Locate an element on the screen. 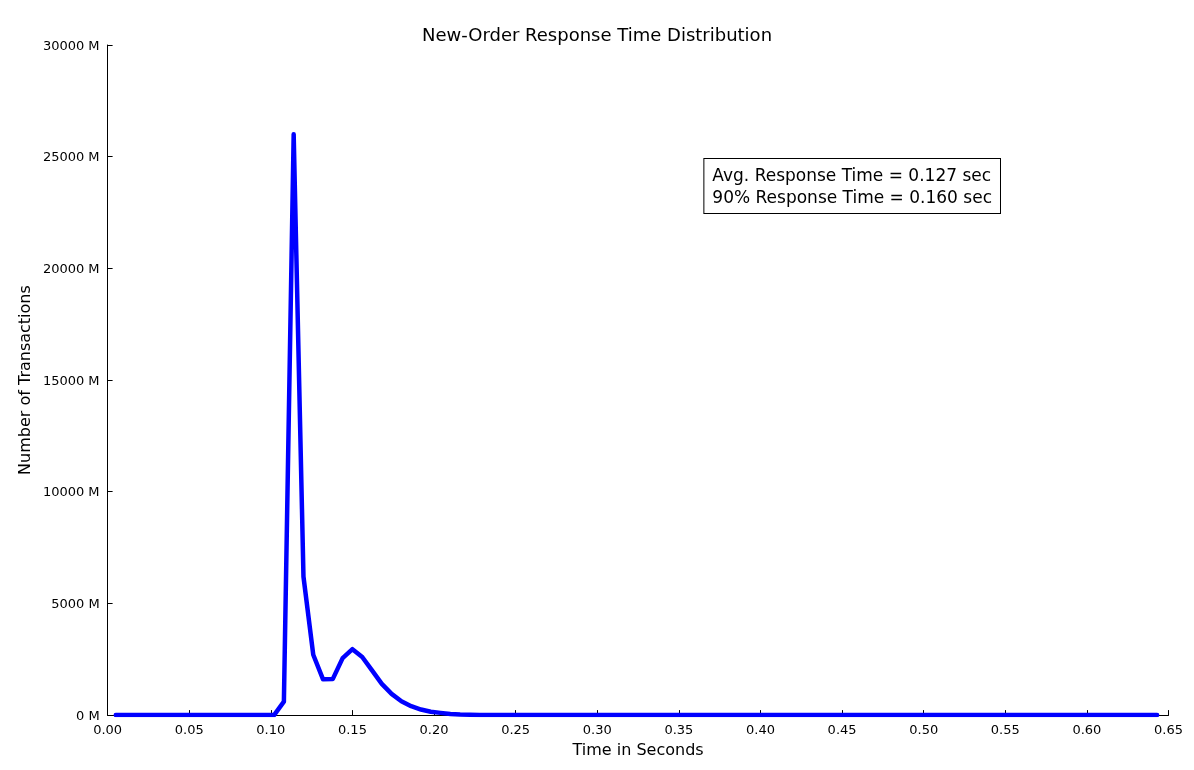 This screenshot has height=770, width=1194. x-tick-label: 0.50 is located at coordinates (924, 730).